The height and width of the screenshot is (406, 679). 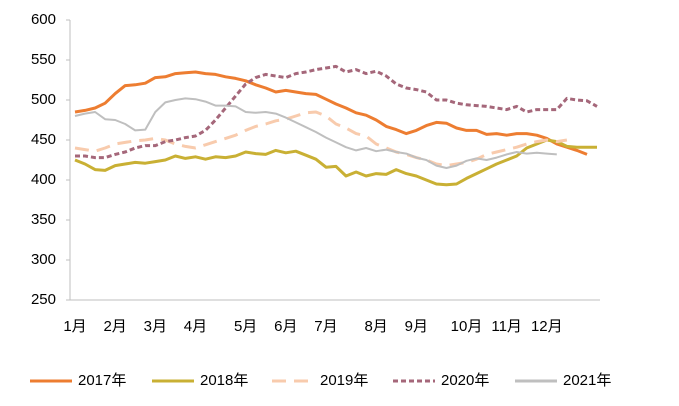 I want to click on y-tick-label: 400, so click(x=43, y=179).